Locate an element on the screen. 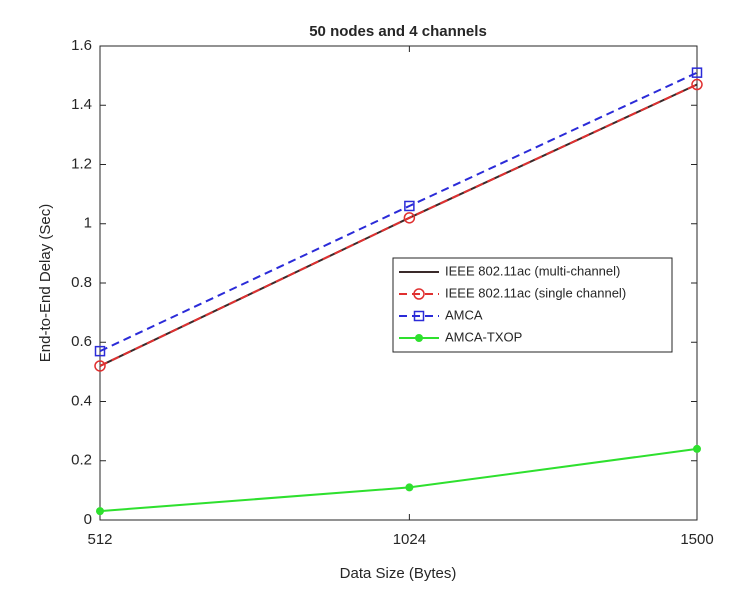  y-axis-label: End-to-End Delay (Sec) is located at coordinates (45, 283).